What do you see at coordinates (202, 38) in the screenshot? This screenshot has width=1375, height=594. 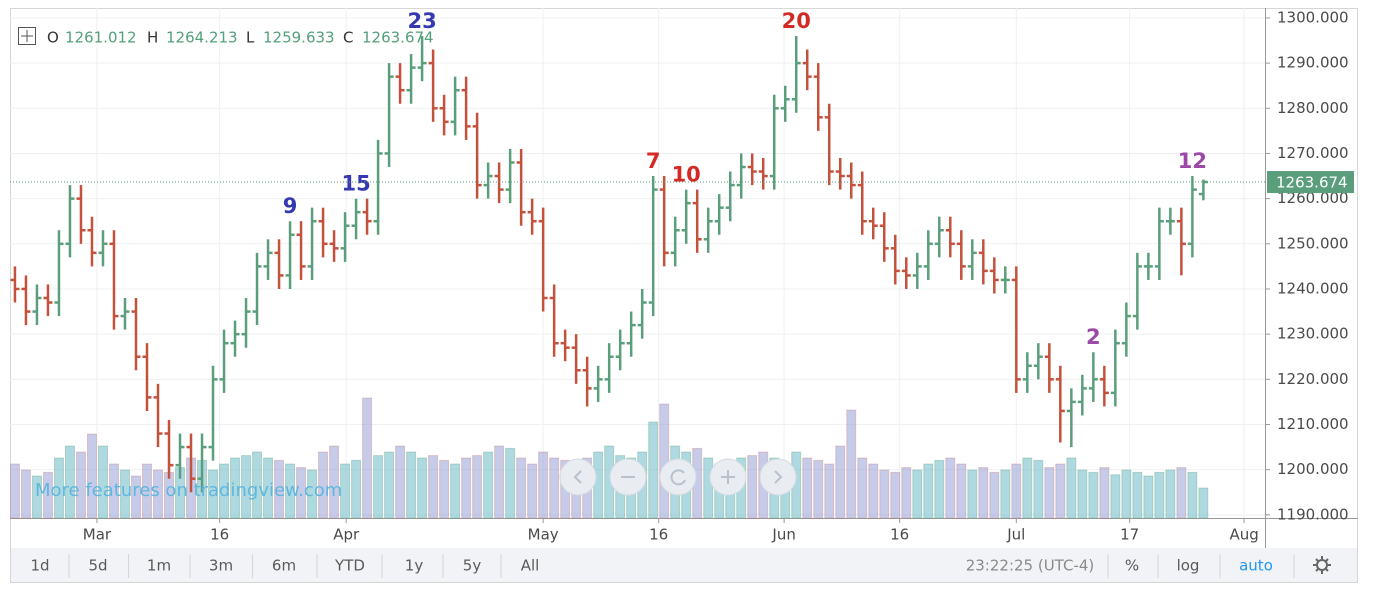 I see `ohlc-value: 1264.213` at bounding box center [202, 38].